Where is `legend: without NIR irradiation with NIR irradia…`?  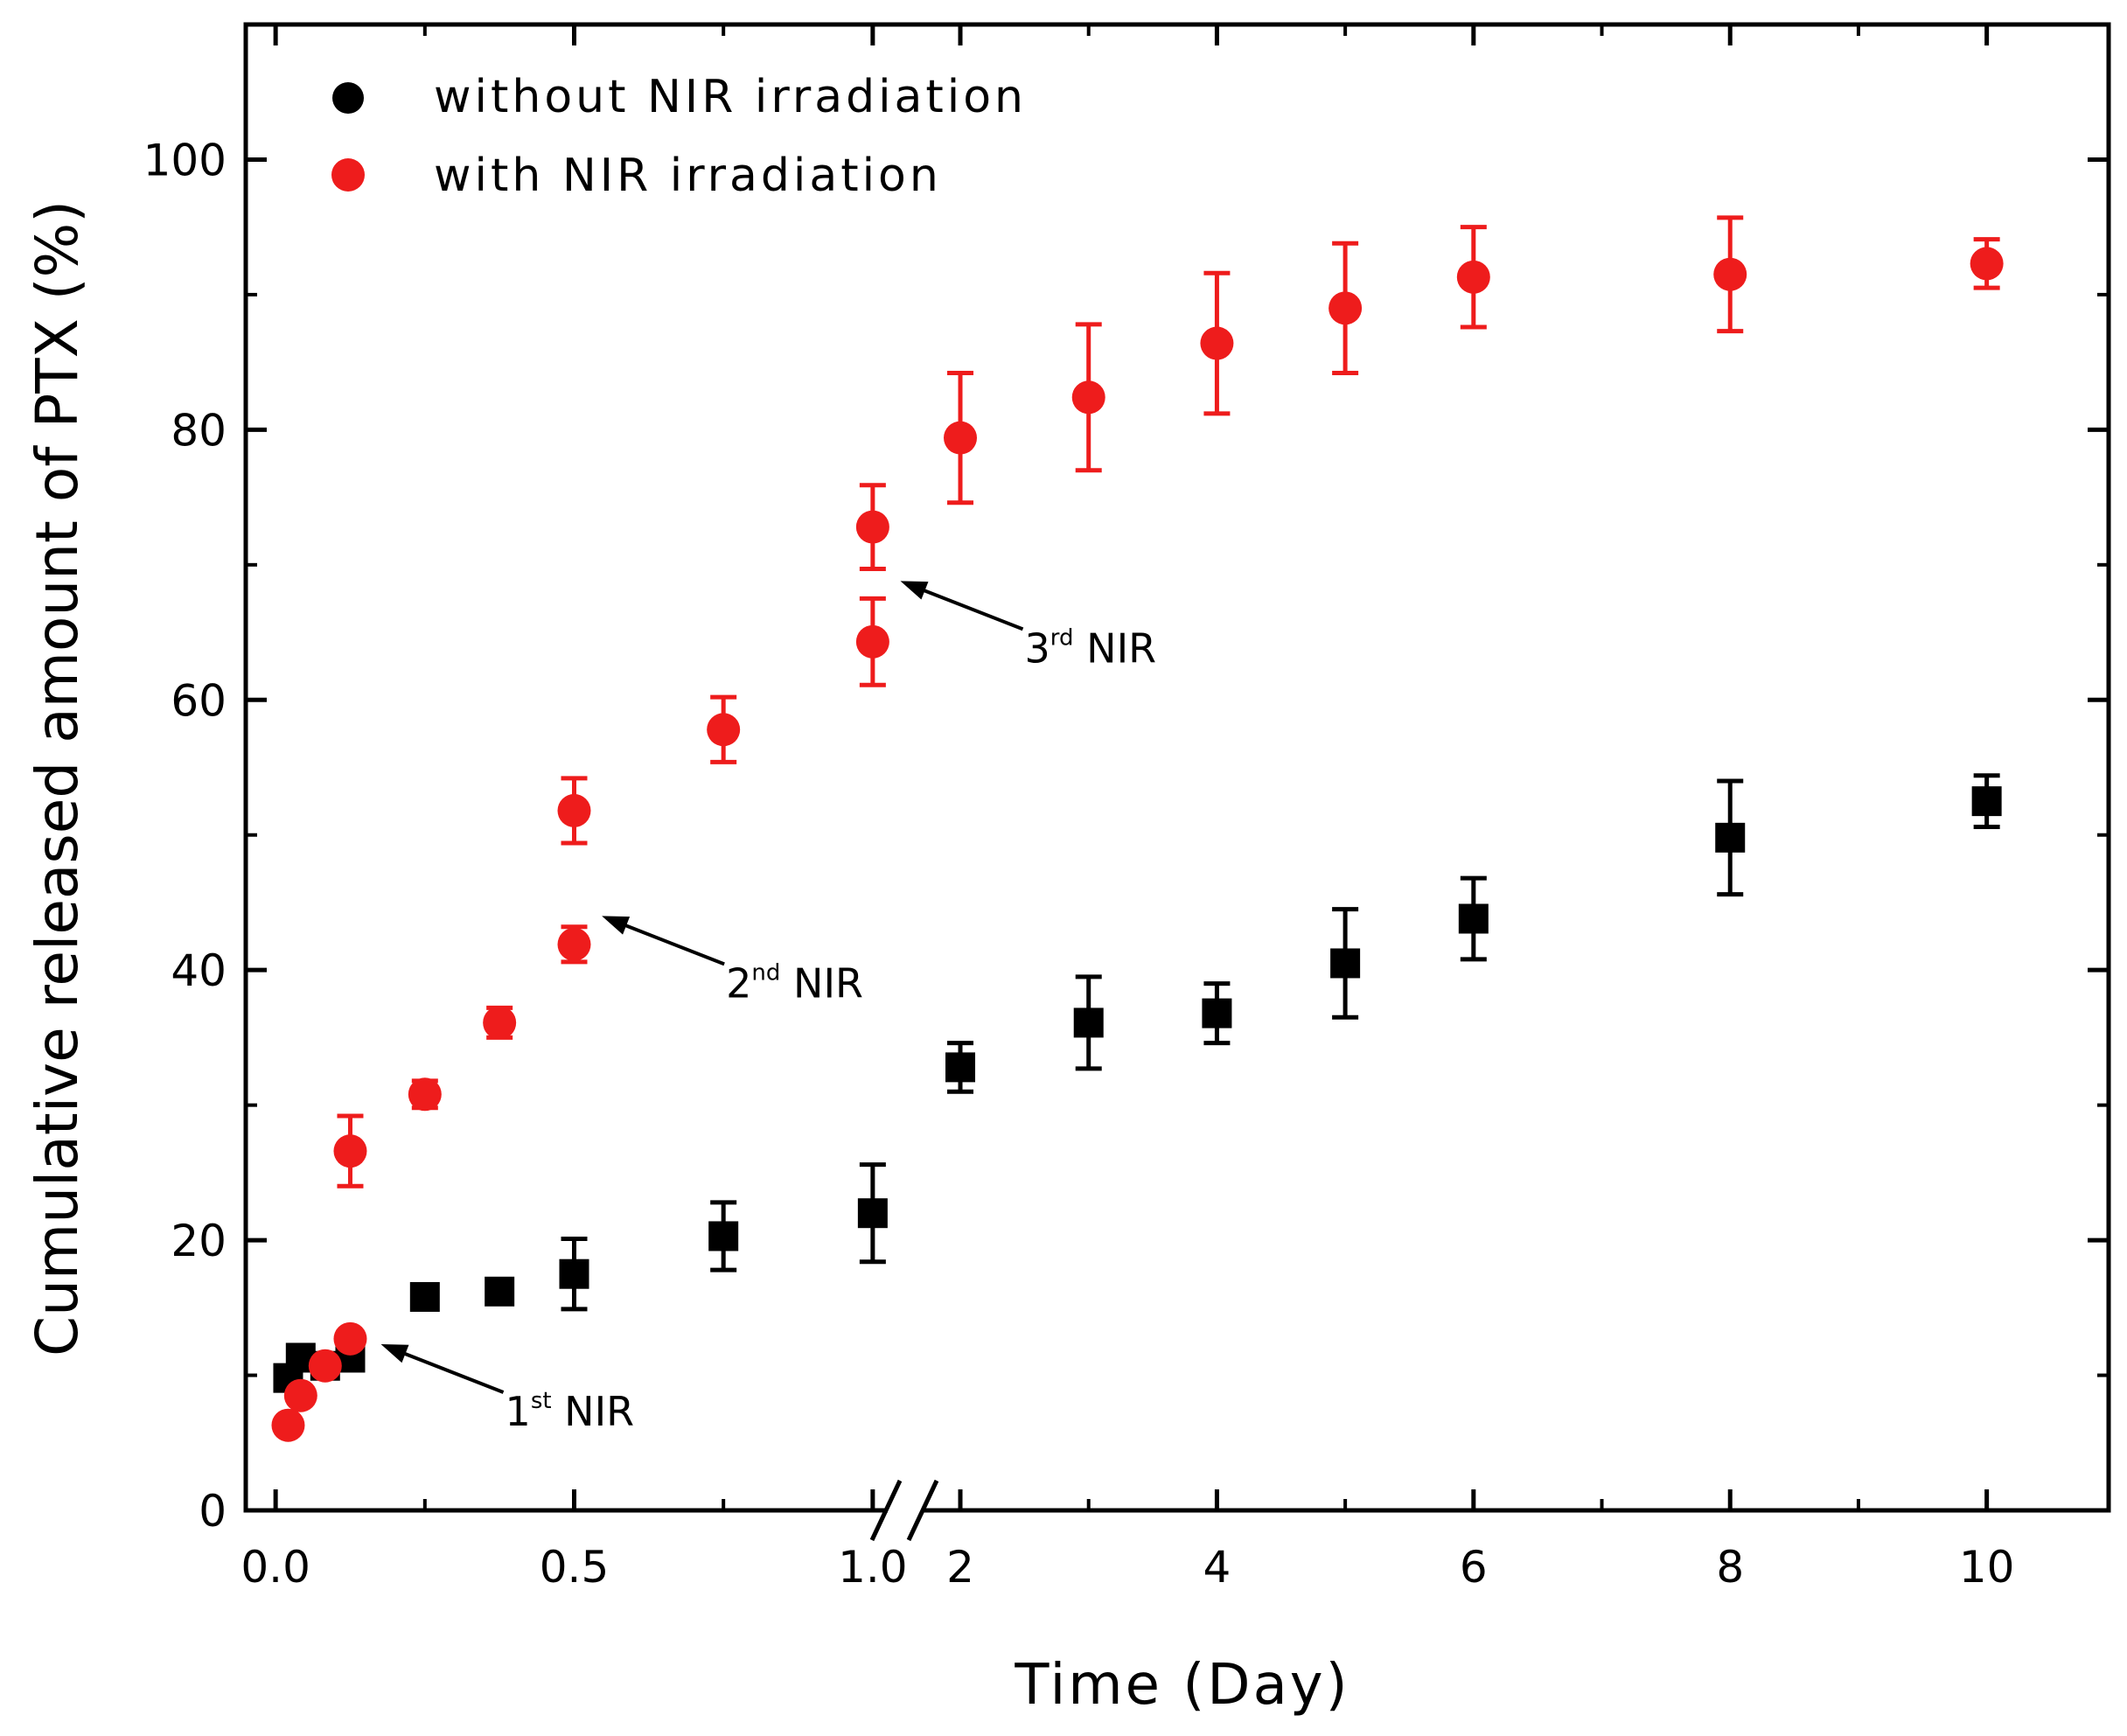 legend: without NIR irradiation with NIR irradia… is located at coordinates (679, 136).